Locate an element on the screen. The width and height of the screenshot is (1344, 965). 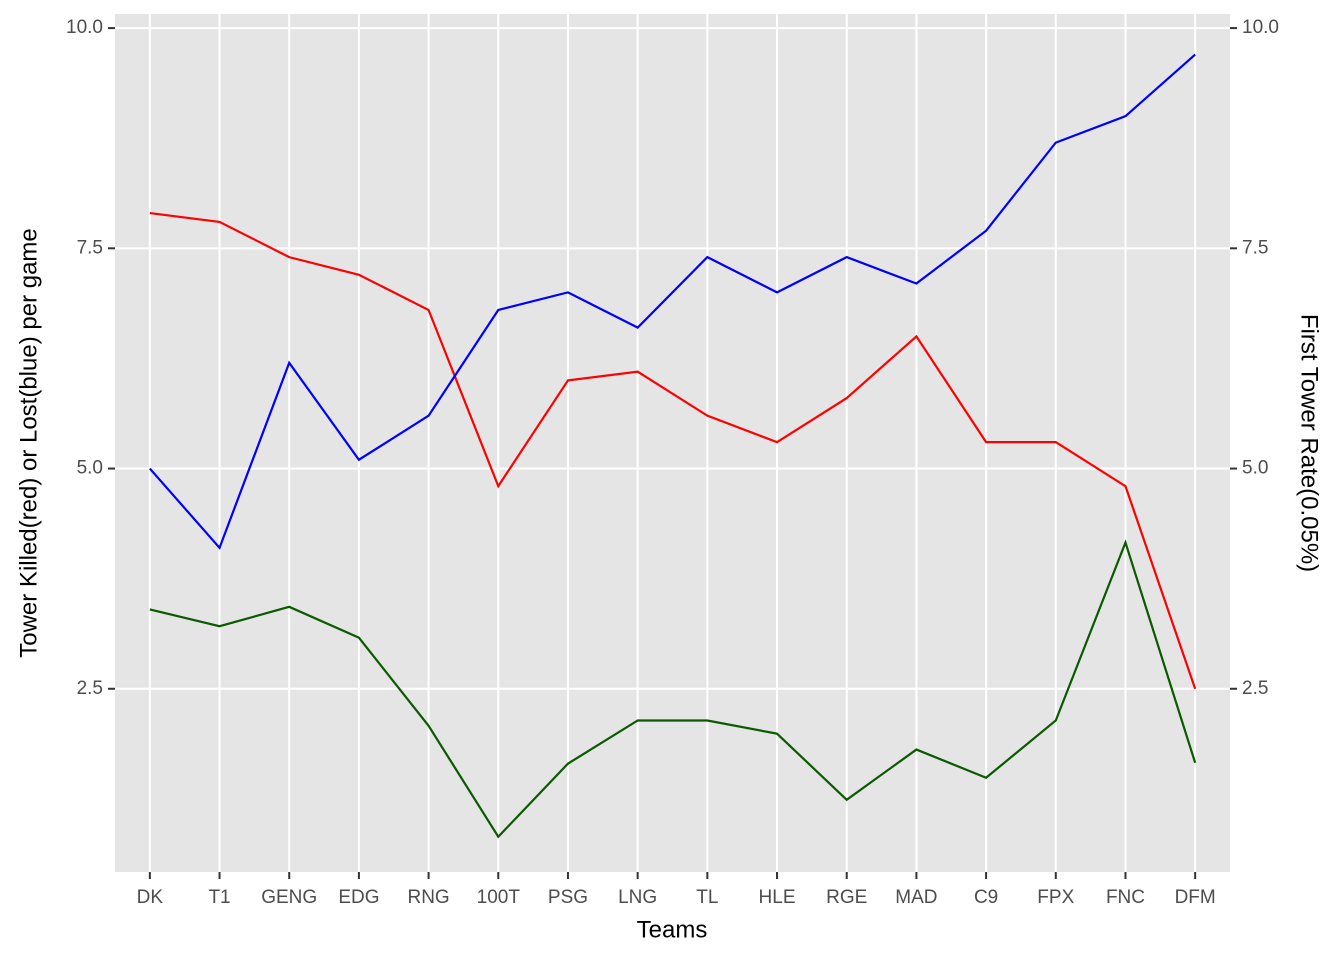
y-tick-label: 2.5 is located at coordinates (90, 688).